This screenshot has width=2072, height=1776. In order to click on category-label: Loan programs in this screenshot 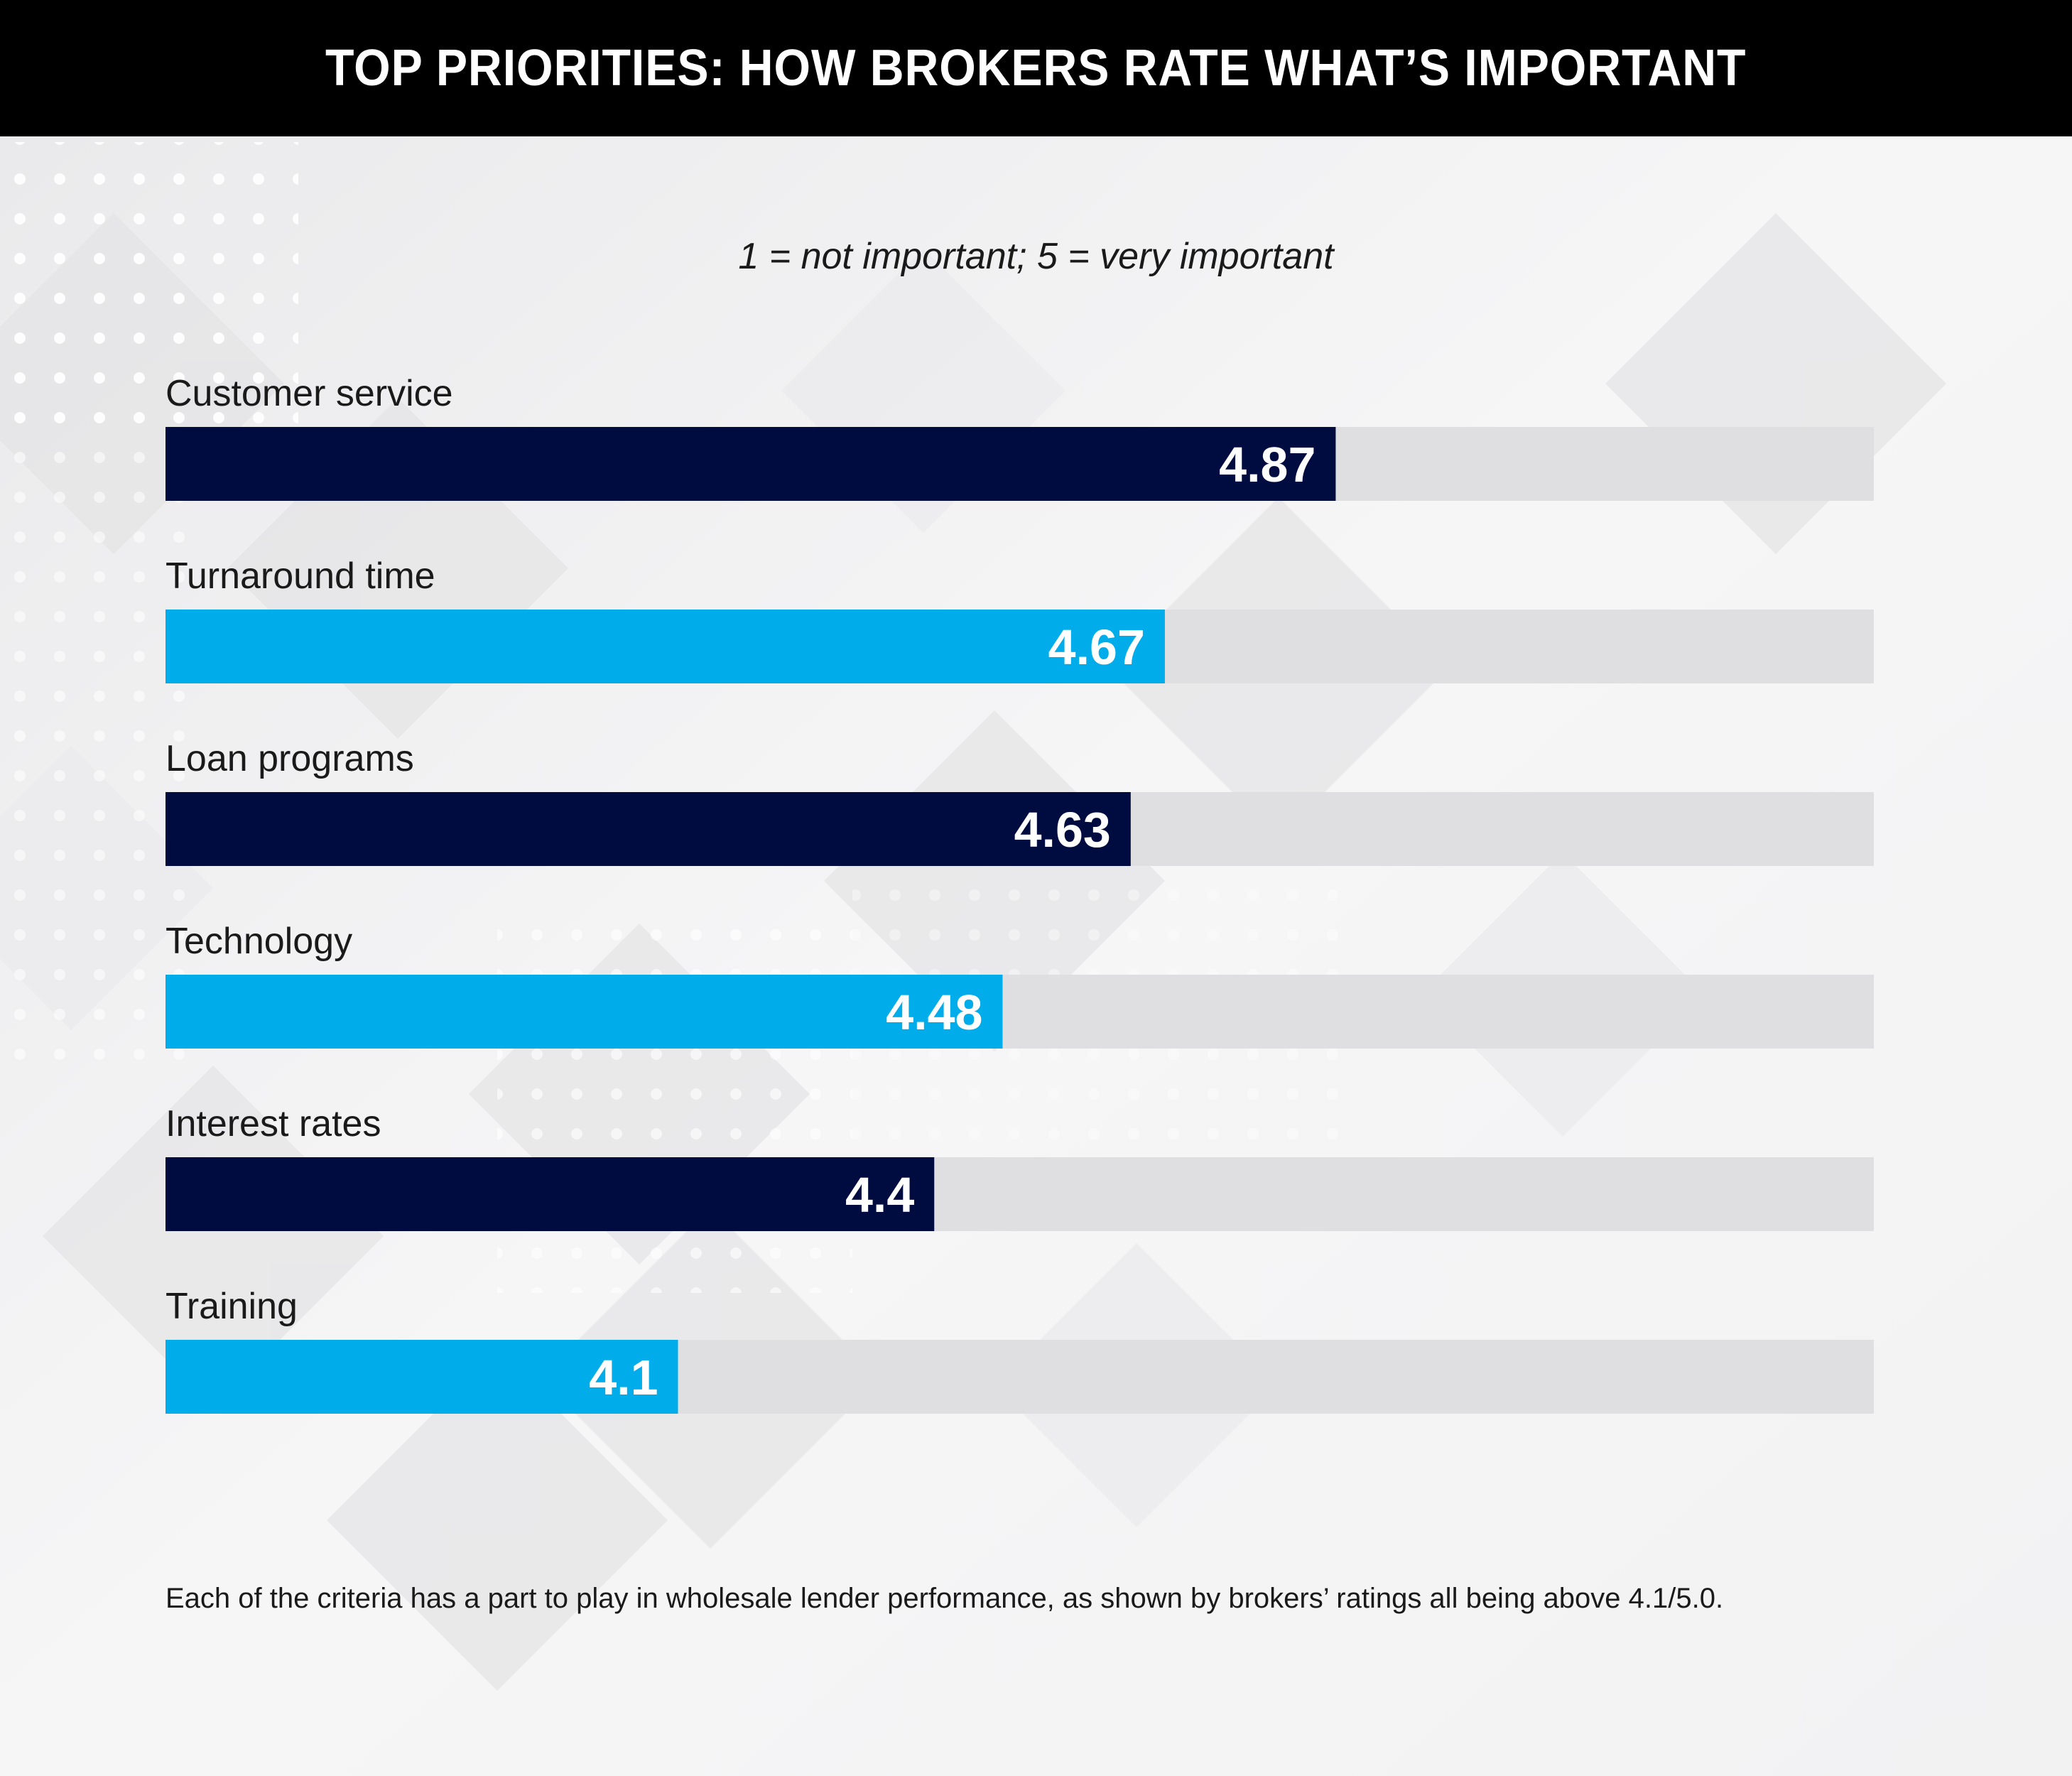, I will do `click(290, 758)`.